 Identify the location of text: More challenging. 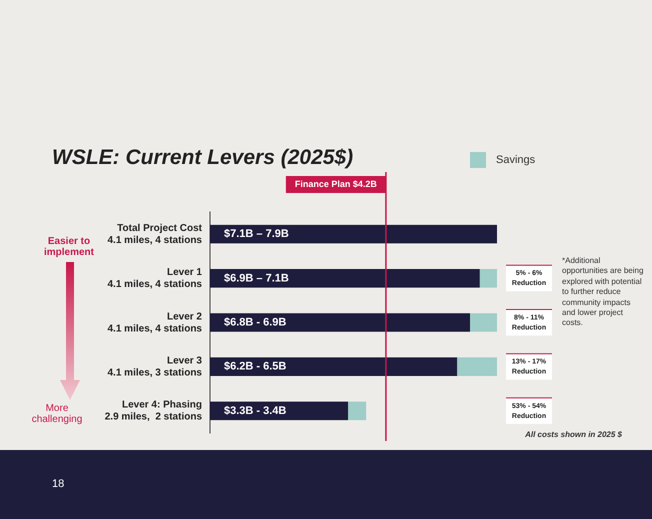
(57, 414).